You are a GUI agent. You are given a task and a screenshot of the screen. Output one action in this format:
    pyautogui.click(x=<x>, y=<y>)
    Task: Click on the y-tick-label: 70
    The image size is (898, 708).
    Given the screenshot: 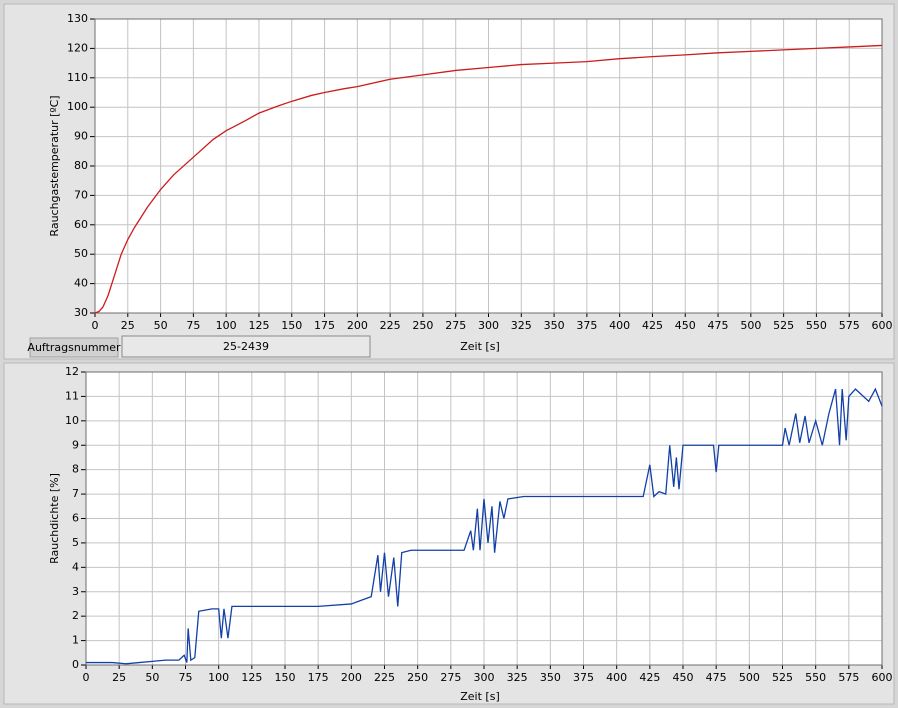 What is the action you would take?
    pyautogui.click(x=81, y=194)
    